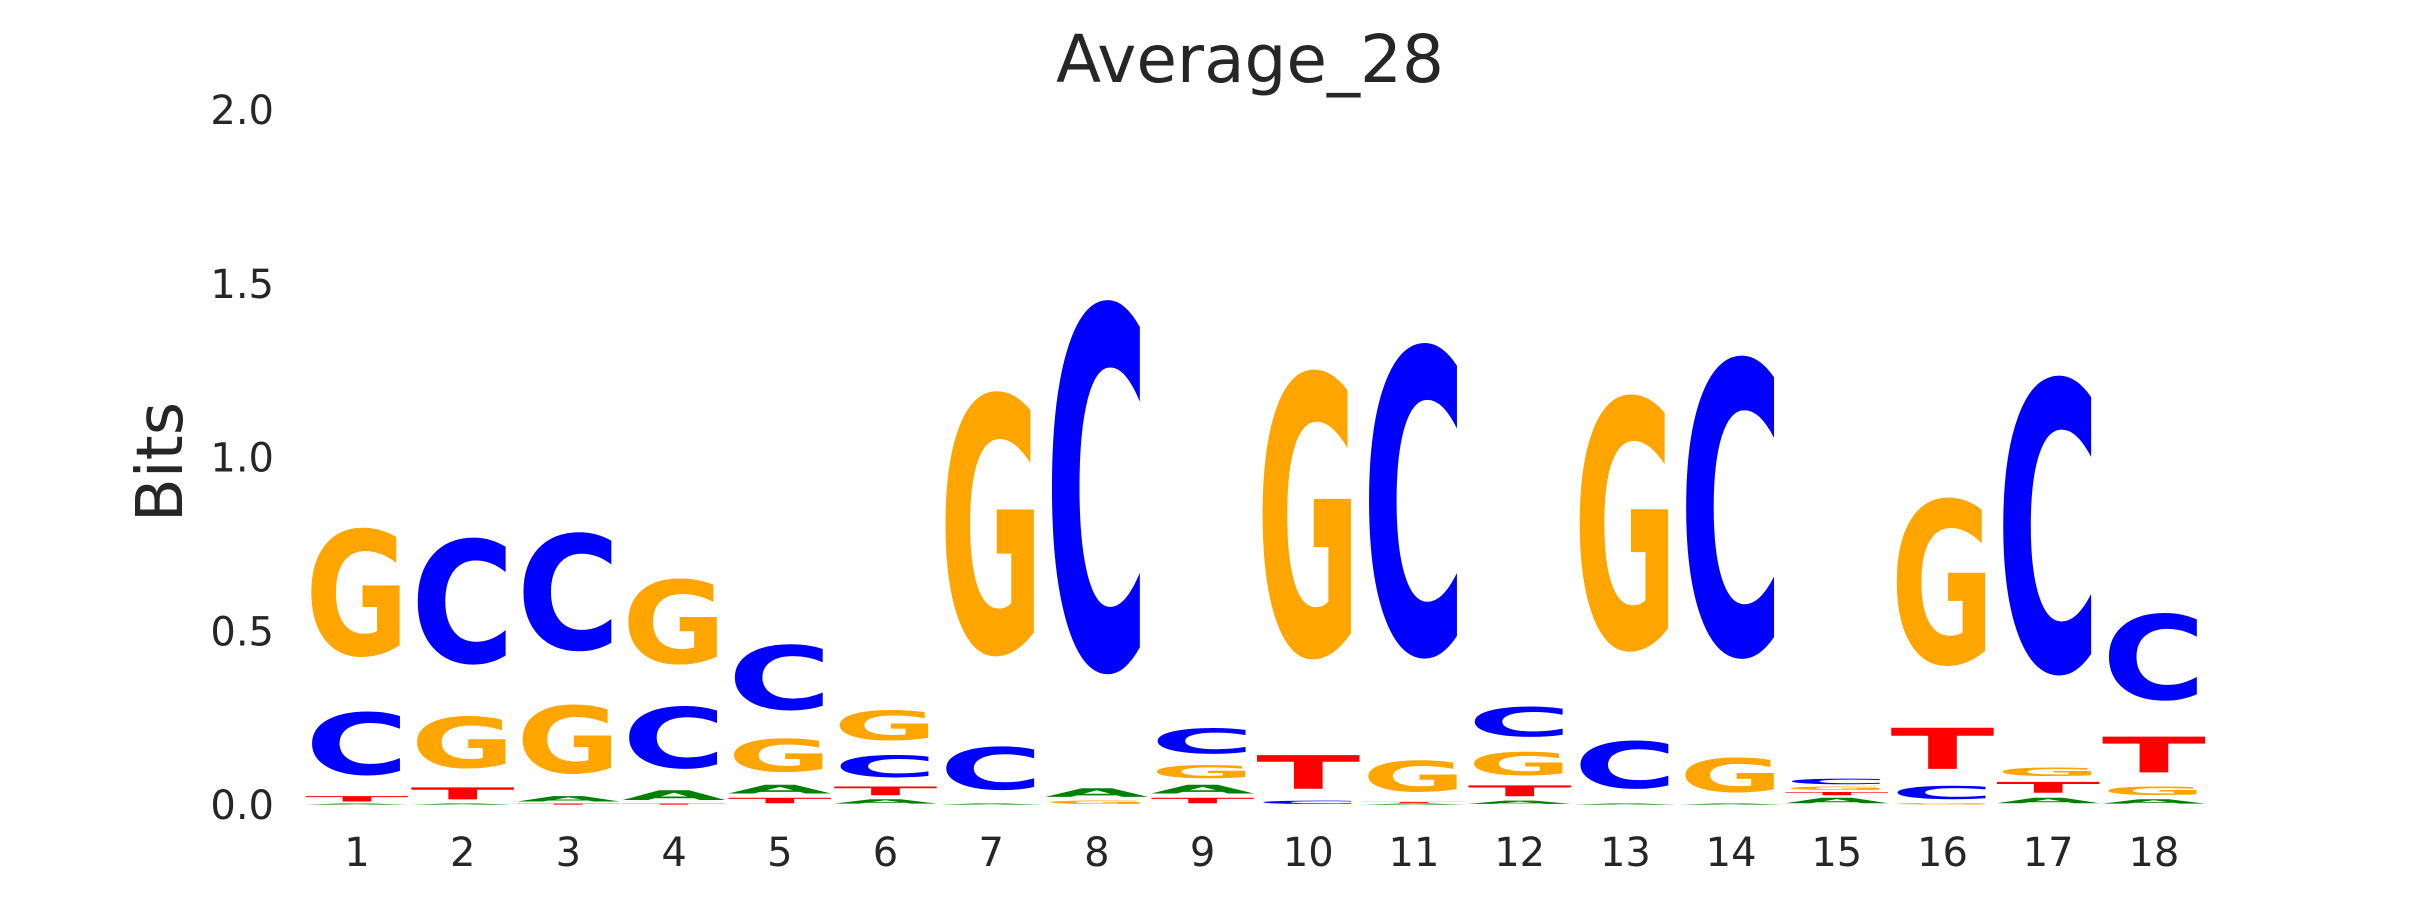 The image size is (2430, 900). Describe the element at coordinates (356, 853) in the screenshot. I see `x-tick-label: 1` at that location.